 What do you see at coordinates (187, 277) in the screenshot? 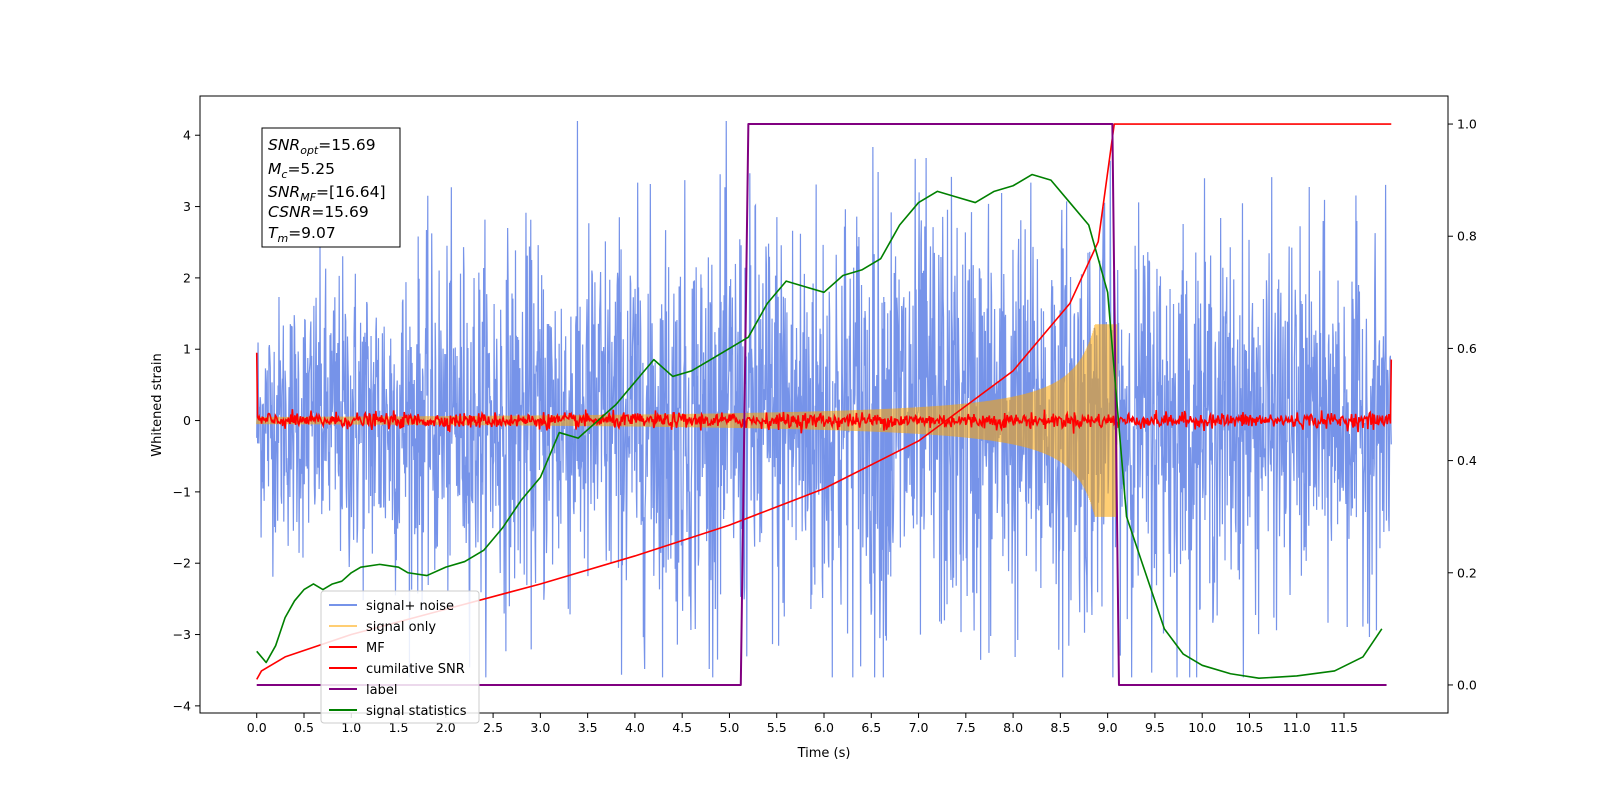
I see `y-tick-label: 2` at bounding box center [187, 277].